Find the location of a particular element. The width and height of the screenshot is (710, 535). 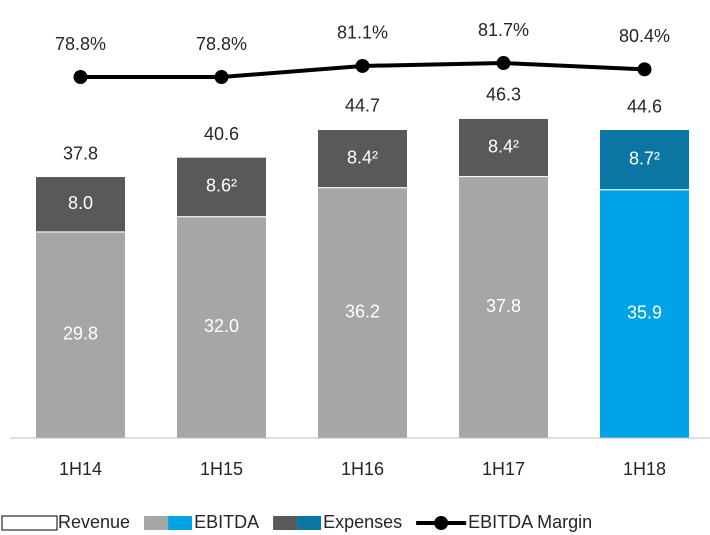

bar-label: 29.8 is located at coordinates (80, 334).